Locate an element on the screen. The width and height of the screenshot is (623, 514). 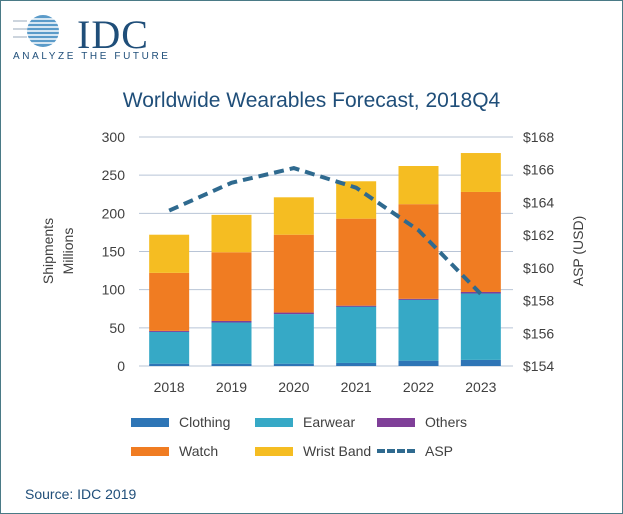
y2-tick-label: $164 is located at coordinates (538, 202).